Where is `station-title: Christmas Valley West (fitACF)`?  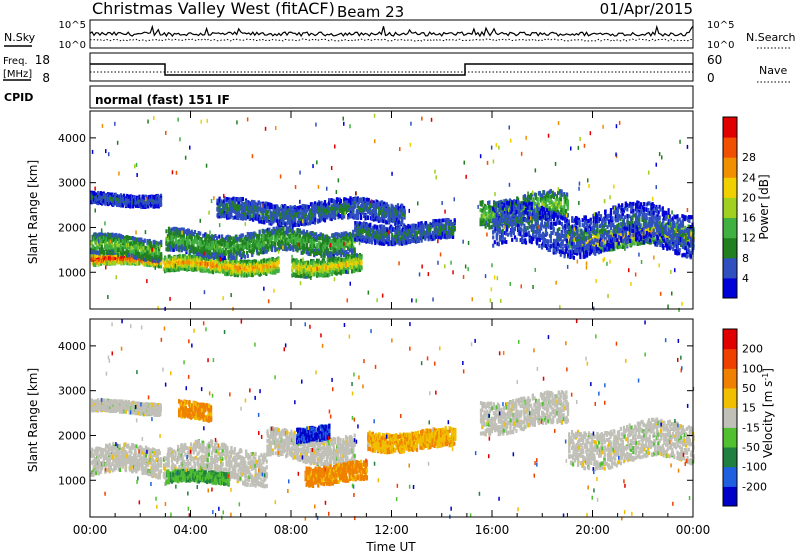 station-title: Christmas Valley West (fitACF) is located at coordinates (213, 9).